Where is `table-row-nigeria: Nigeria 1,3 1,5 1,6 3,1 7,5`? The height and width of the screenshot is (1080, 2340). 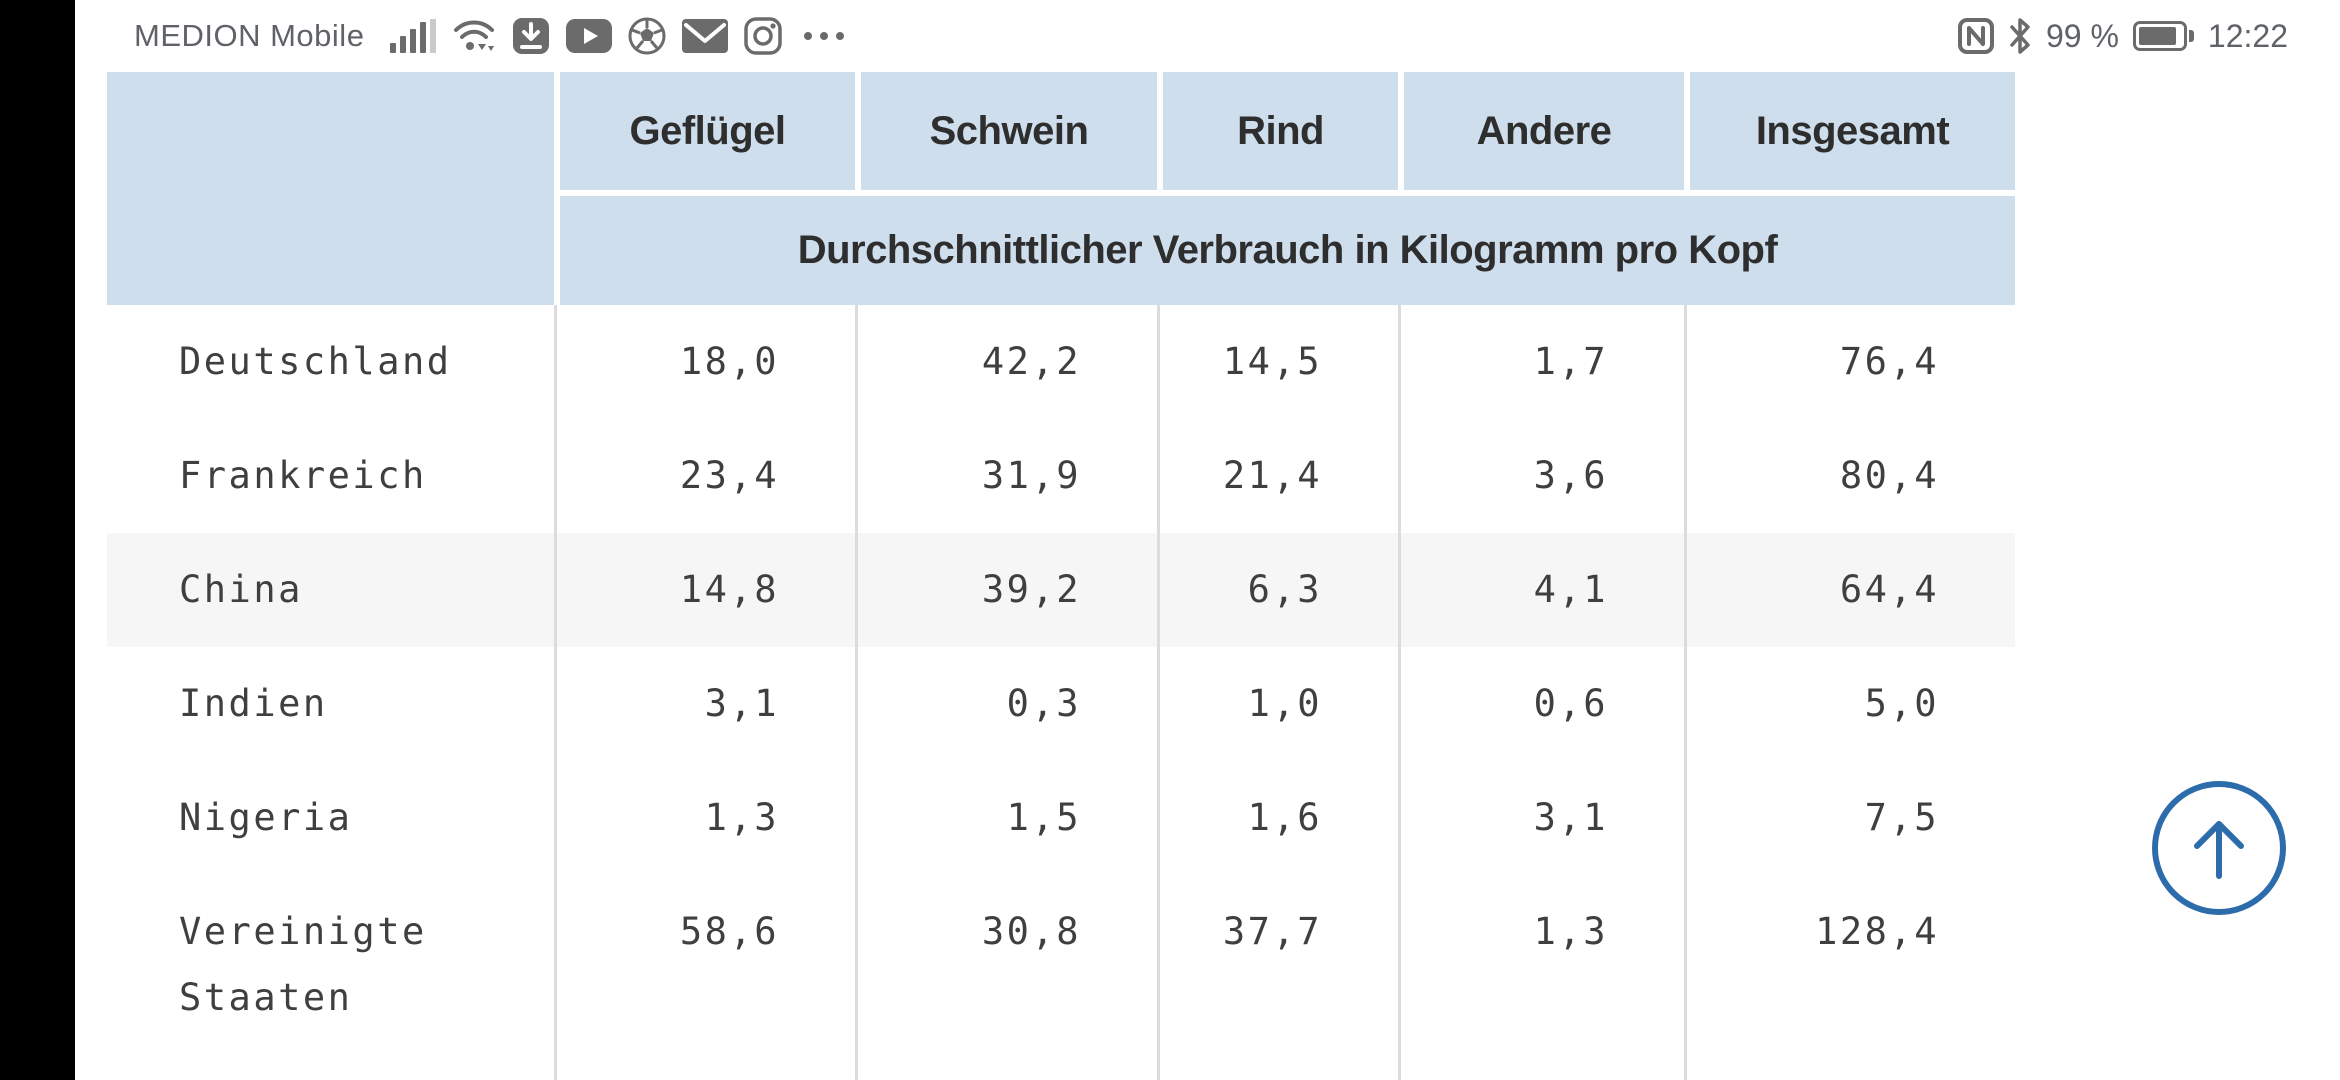
table-row-nigeria: Nigeria 1,3 1,5 1,6 3,1 7,5 is located at coordinates (1061, 818).